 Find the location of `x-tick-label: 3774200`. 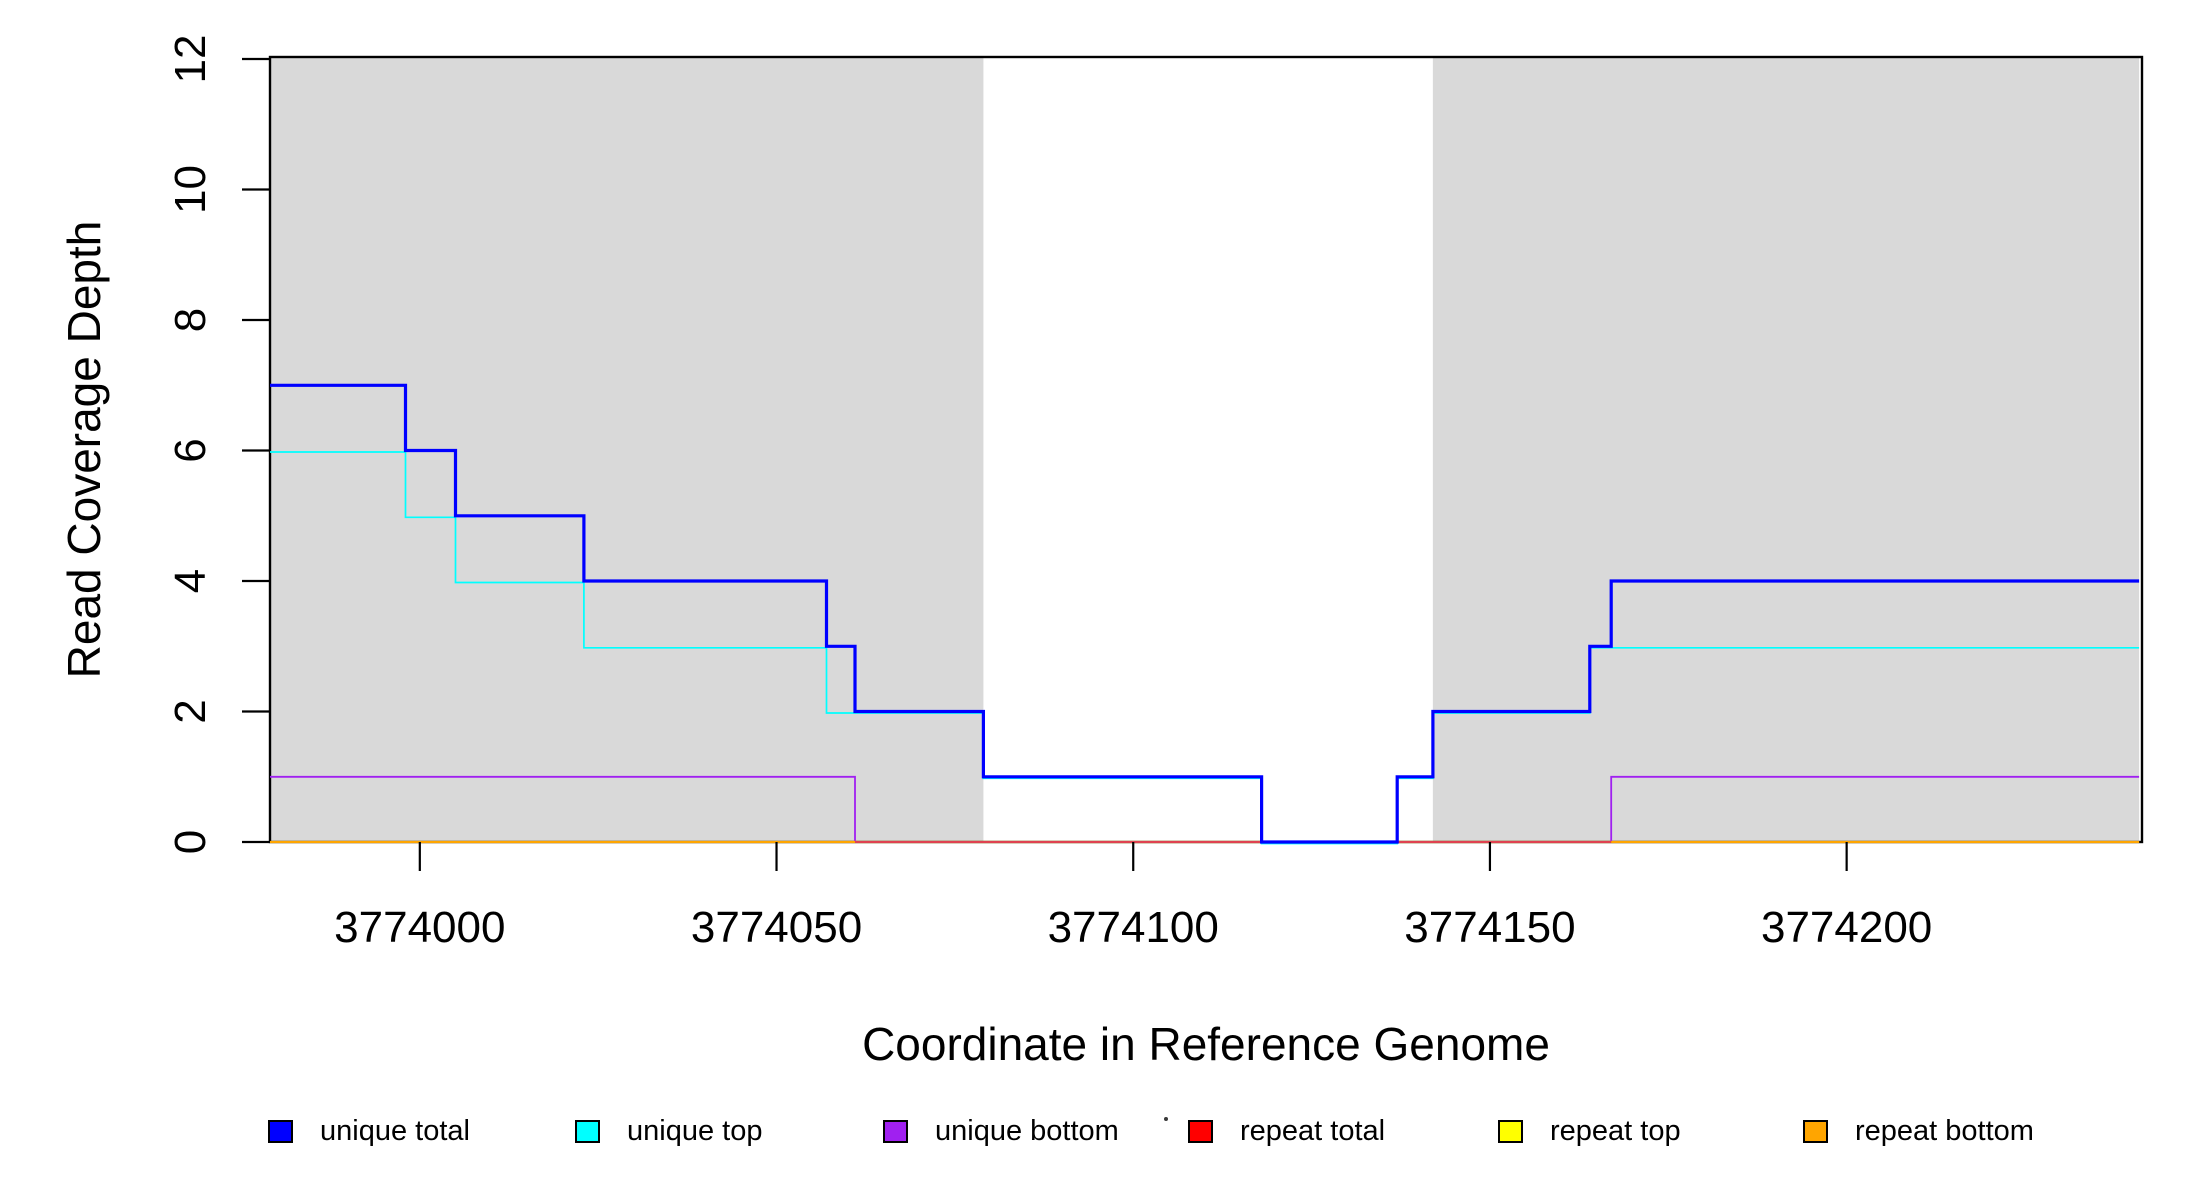

x-tick-label: 3774200 is located at coordinates (1846, 927).